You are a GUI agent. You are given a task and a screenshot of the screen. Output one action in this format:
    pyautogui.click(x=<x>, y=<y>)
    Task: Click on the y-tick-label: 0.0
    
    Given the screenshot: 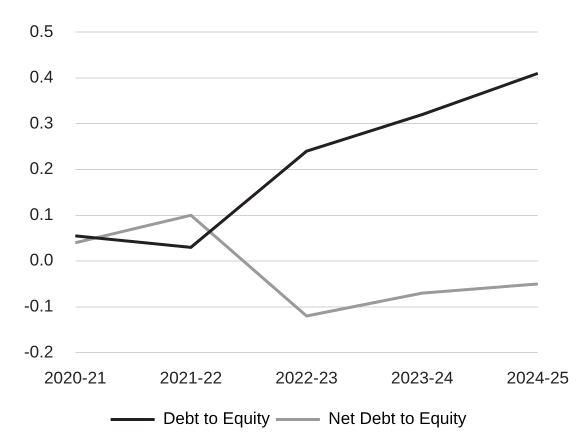 What is the action you would take?
    pyautogui.click(x=42, y=260)
    